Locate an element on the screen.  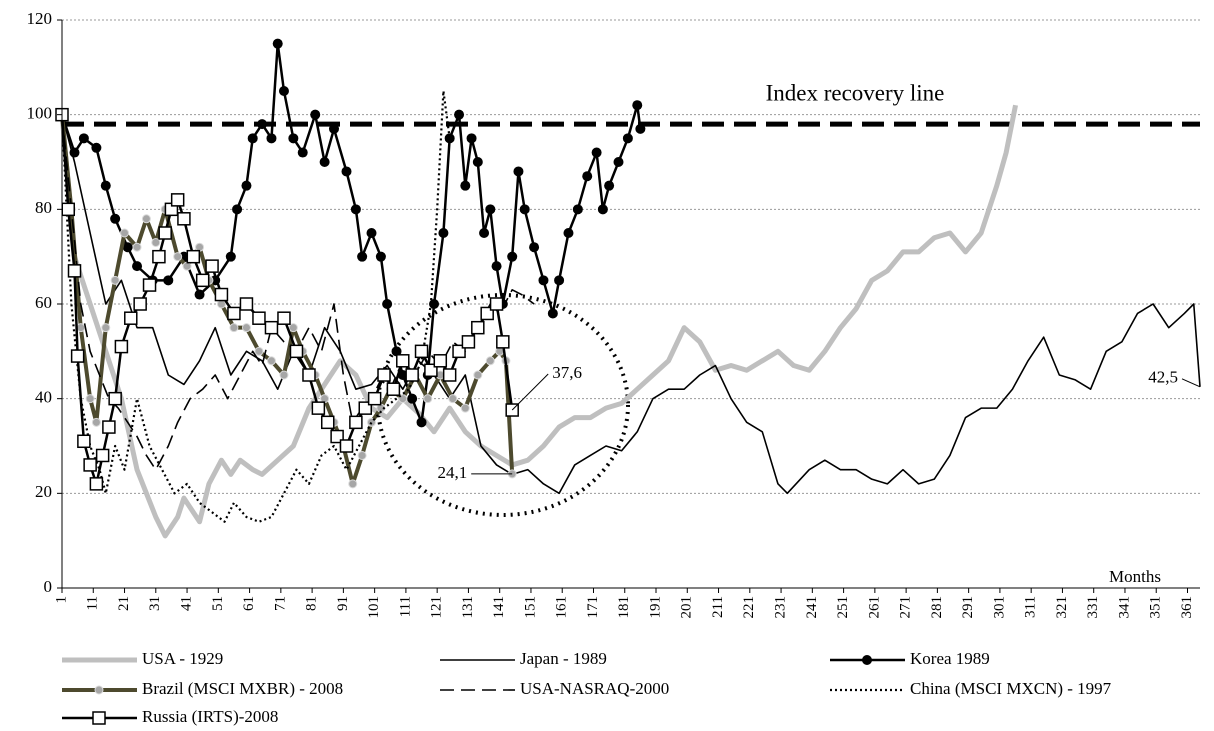
legend-label: USA - 1929 is located at coordinates (182, 658).